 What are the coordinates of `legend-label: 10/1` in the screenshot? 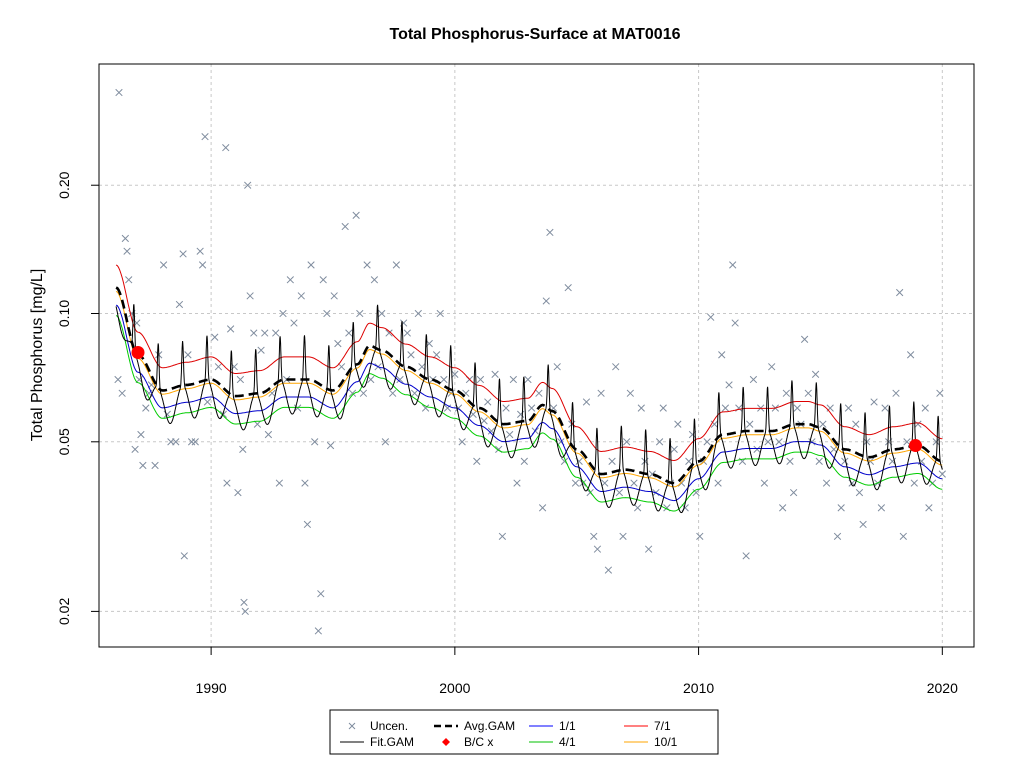 It's located at (666, 742).